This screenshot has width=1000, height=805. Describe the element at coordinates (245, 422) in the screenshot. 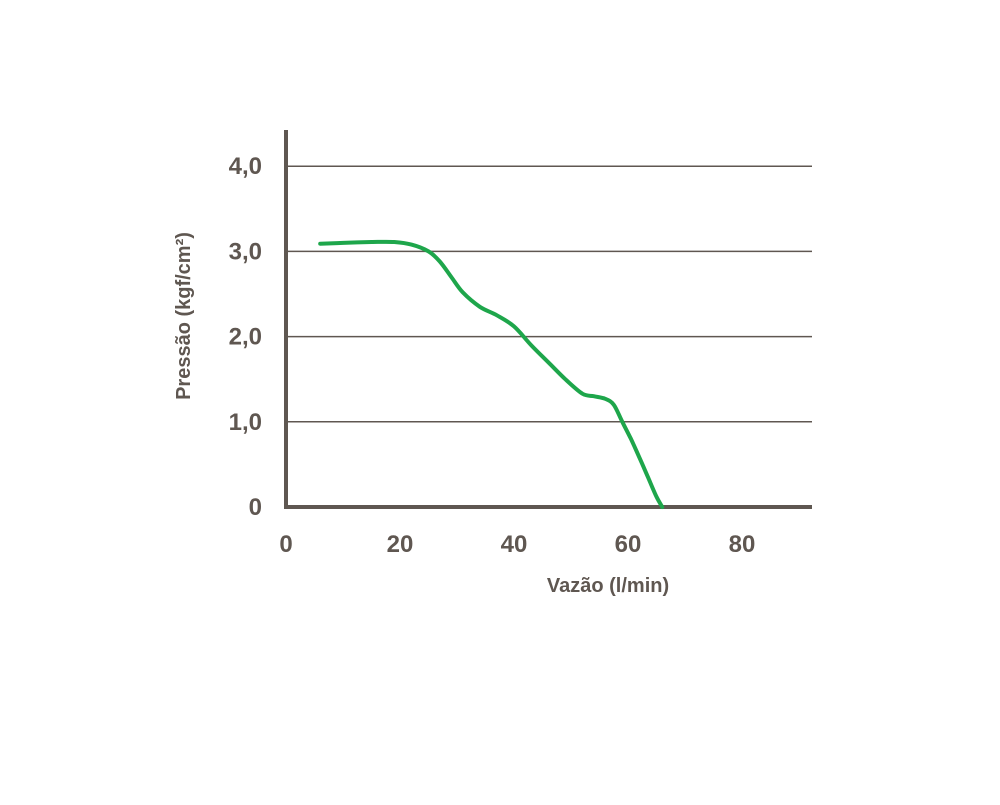

I see `y-tick-label: 1,0` at that location.